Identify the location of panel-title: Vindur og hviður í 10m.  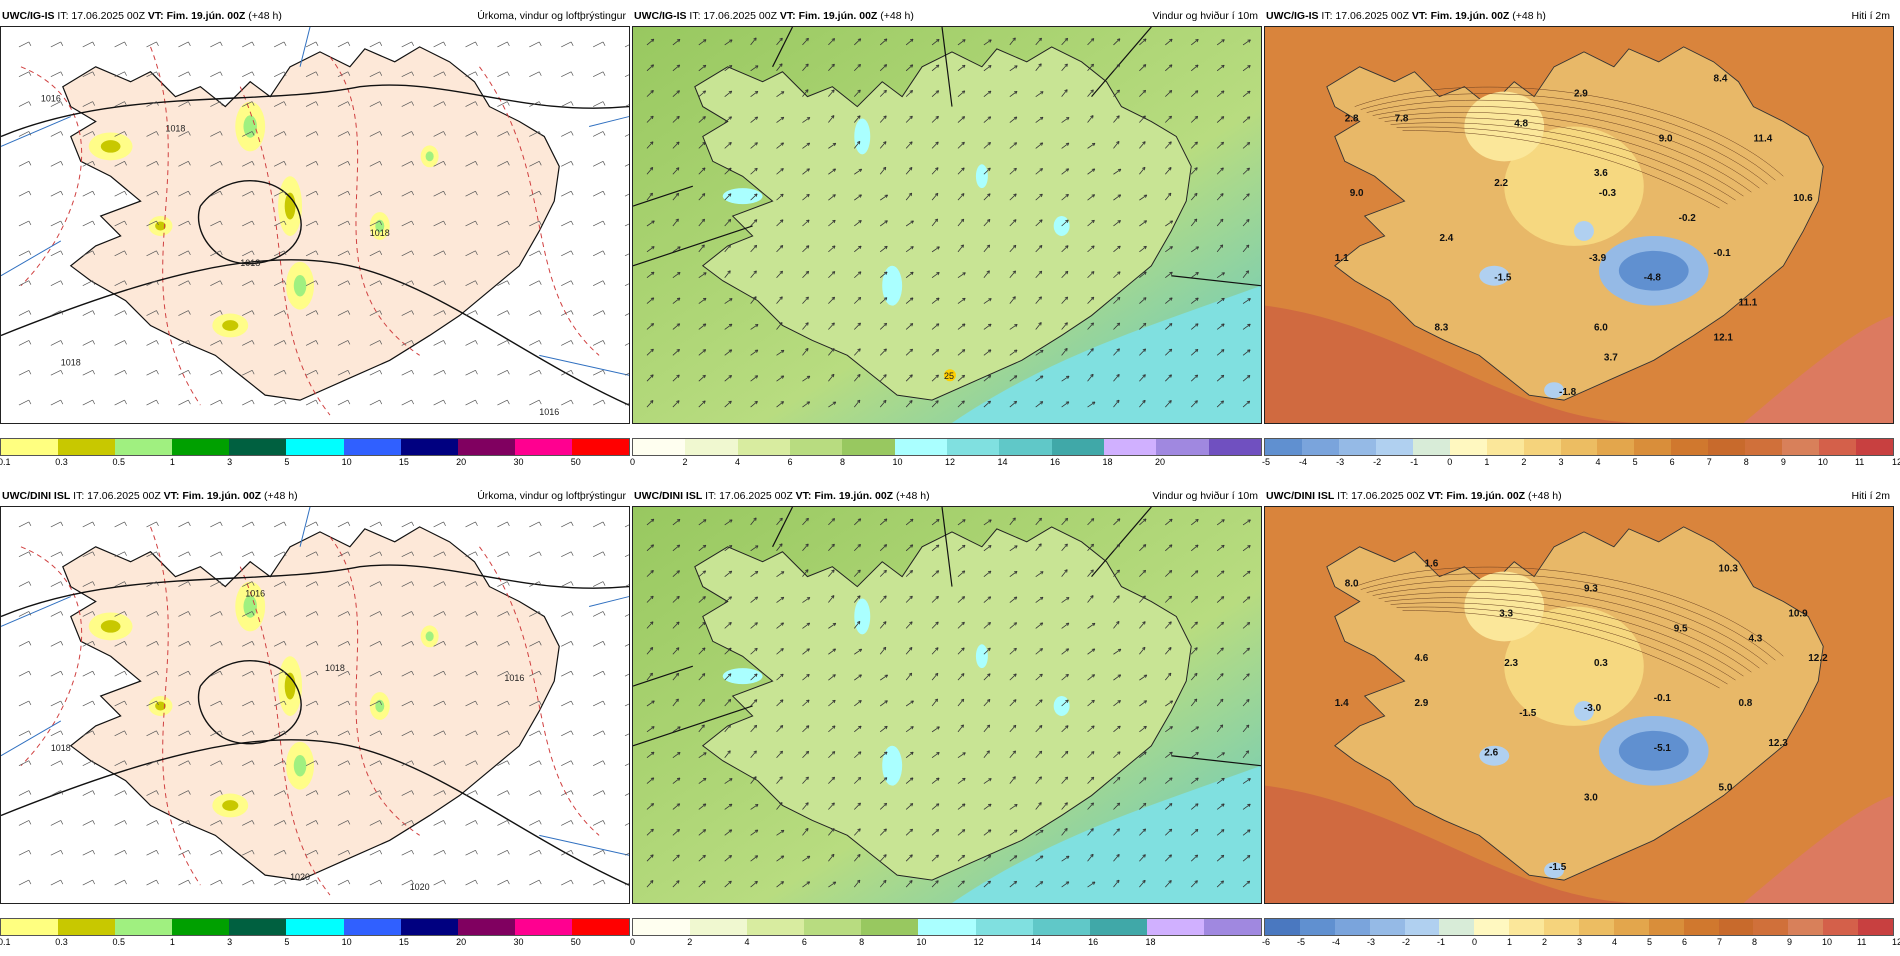
(1205, 16).